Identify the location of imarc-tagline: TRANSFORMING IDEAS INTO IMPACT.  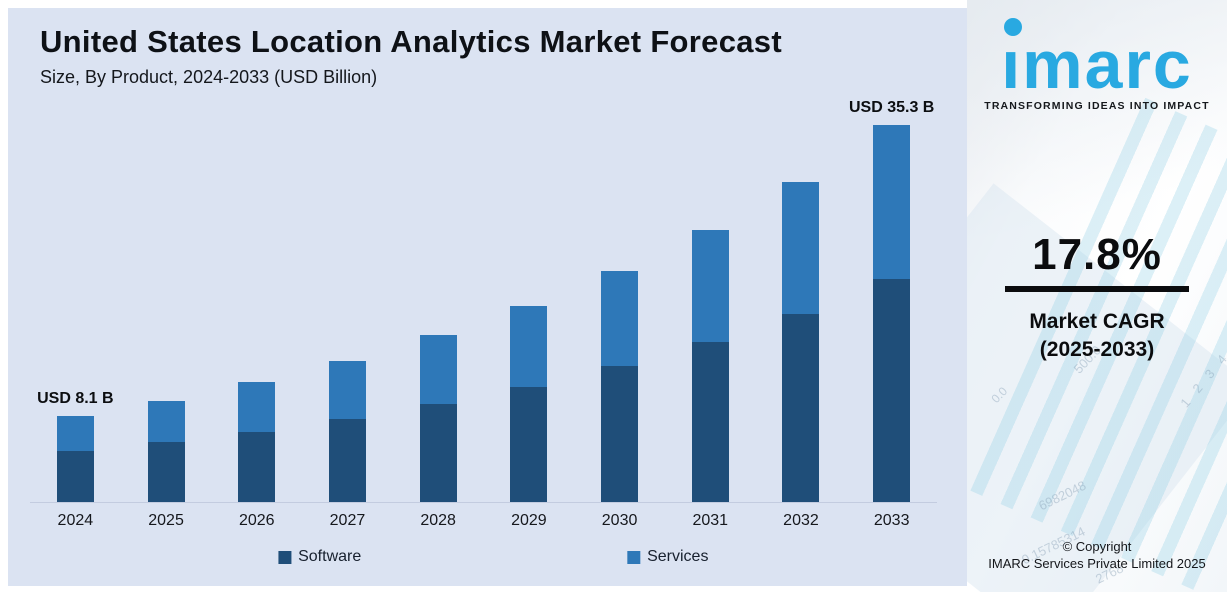
(1097, 106).